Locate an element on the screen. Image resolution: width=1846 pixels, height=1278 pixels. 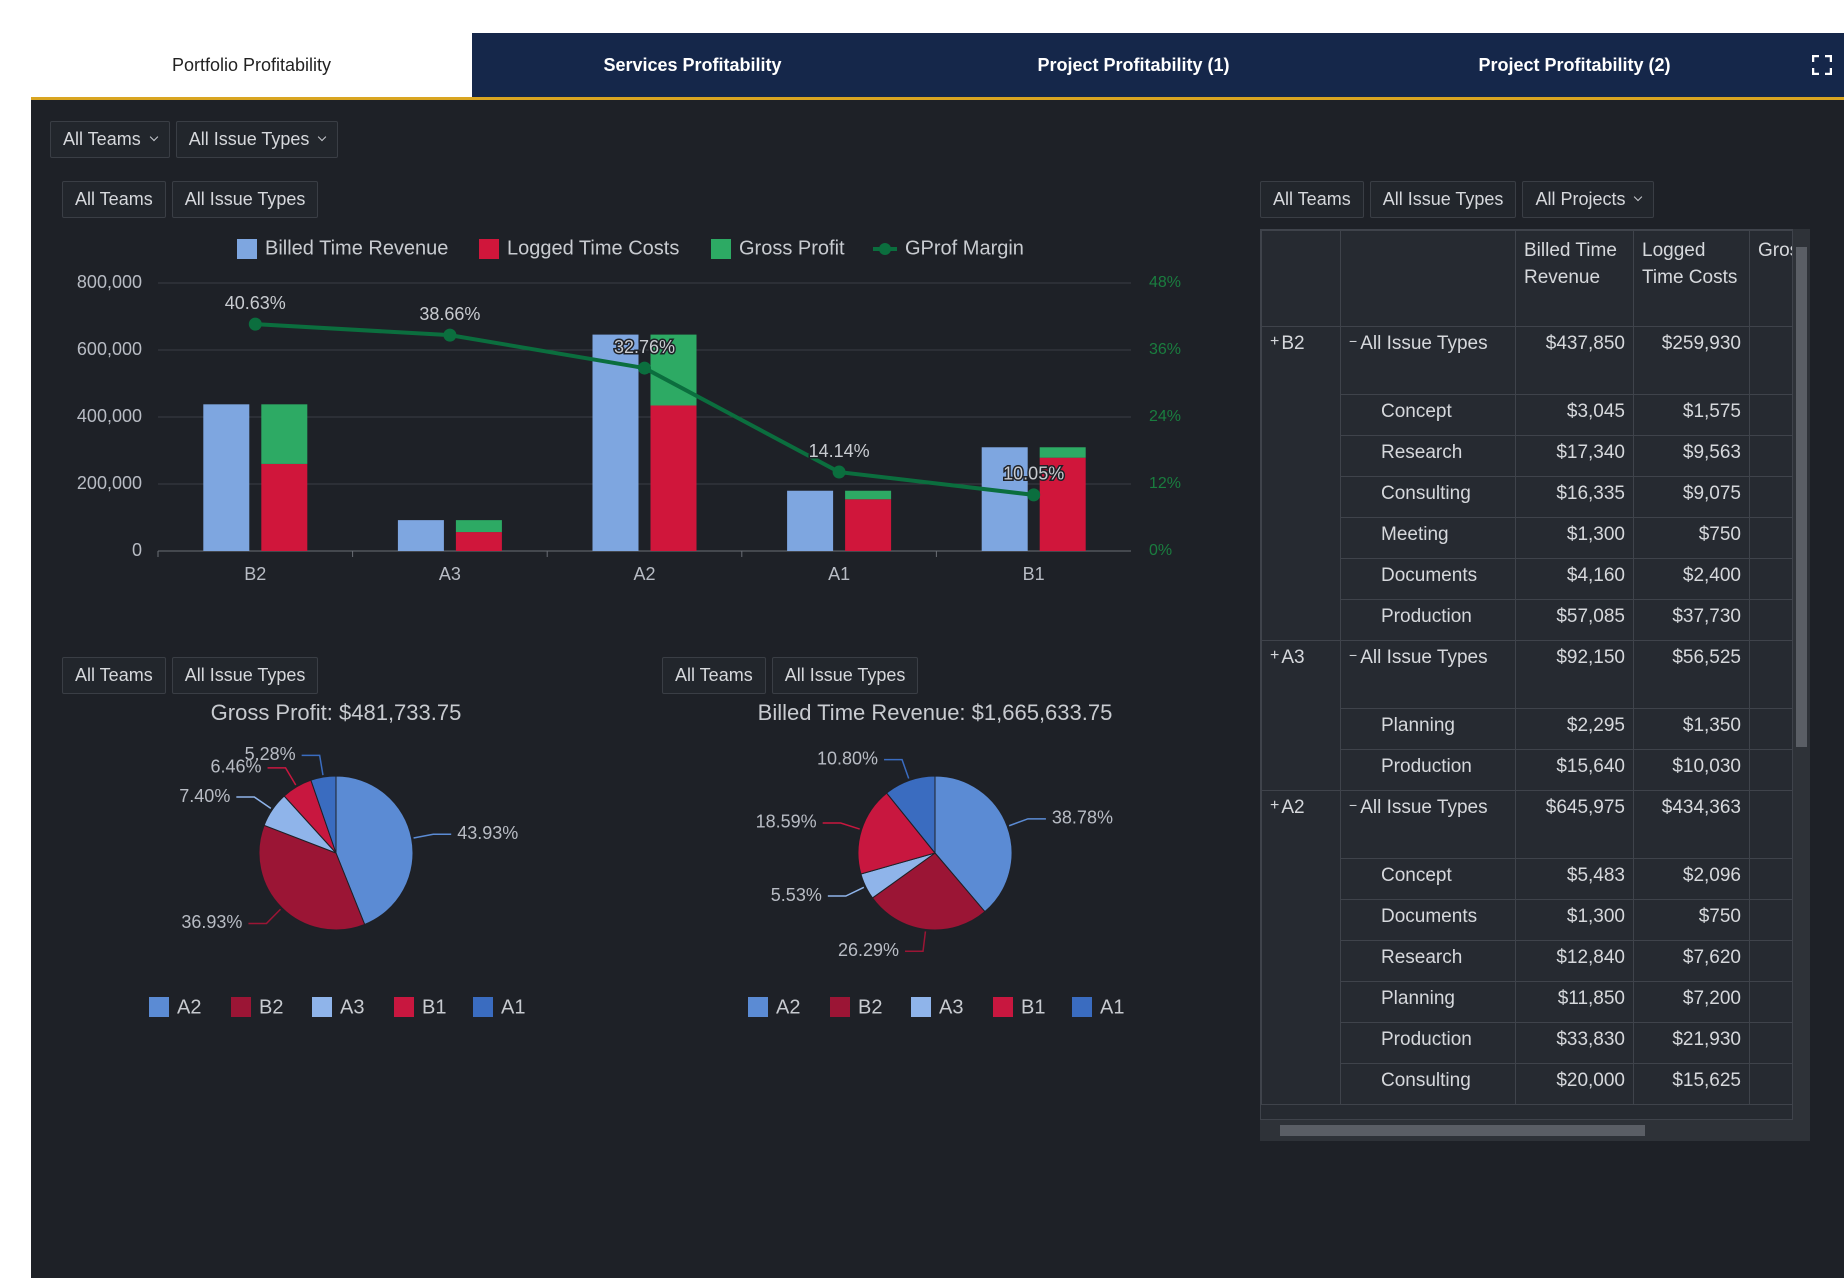
filter-button: All Projects is located at coordinates (1588, 199).